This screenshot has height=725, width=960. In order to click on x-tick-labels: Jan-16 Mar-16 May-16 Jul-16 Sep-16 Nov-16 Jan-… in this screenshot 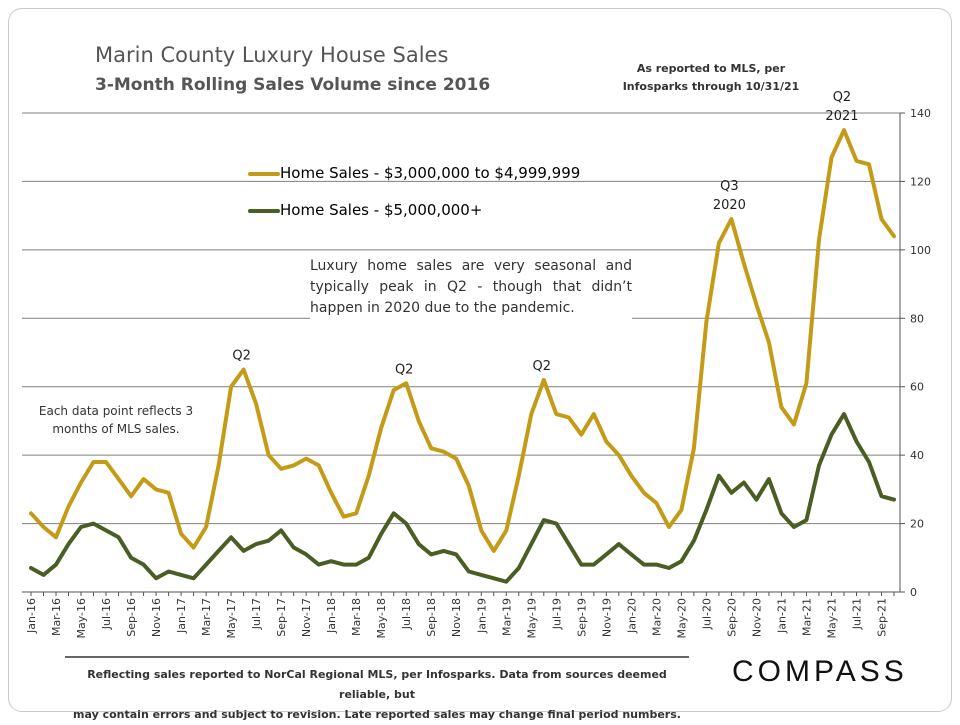, I will do `click(456, 618)`.